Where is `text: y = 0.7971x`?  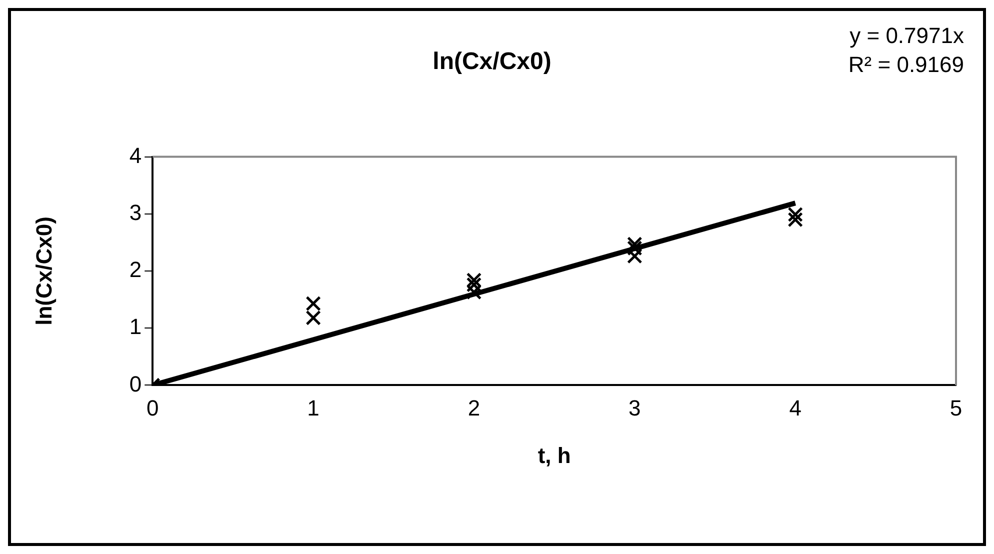
text: y = 0.7971x is located at coordinates (907, 35).